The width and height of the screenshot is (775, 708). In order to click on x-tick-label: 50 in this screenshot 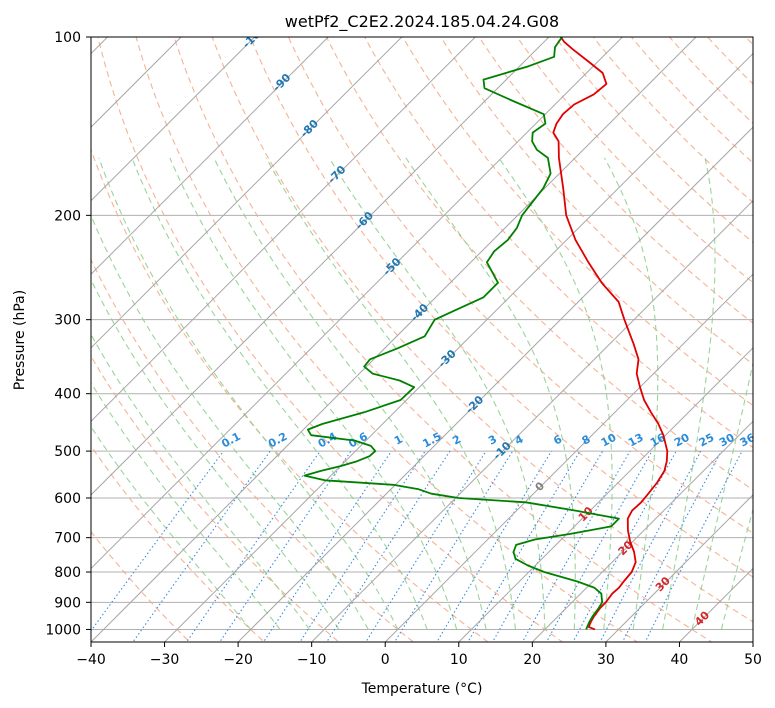, I will do `click(753, 660)`.